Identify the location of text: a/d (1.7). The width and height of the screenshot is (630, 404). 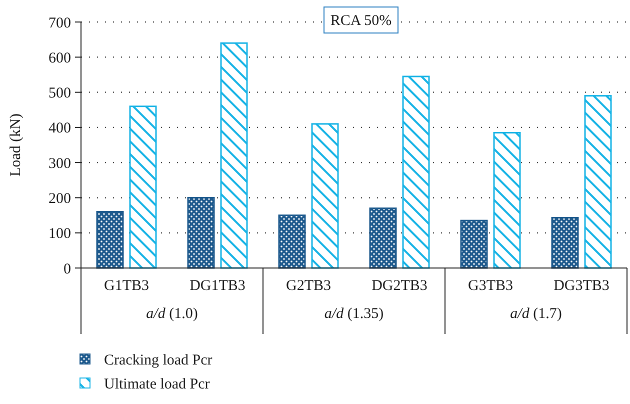
(536, 314).